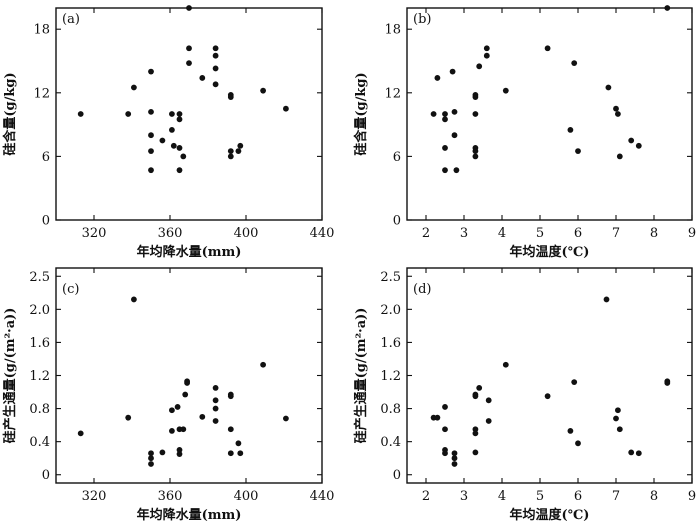 The width and height of the screenshot is (700, 526). I want to click on y-tick-label: 12, so click(41, 93).